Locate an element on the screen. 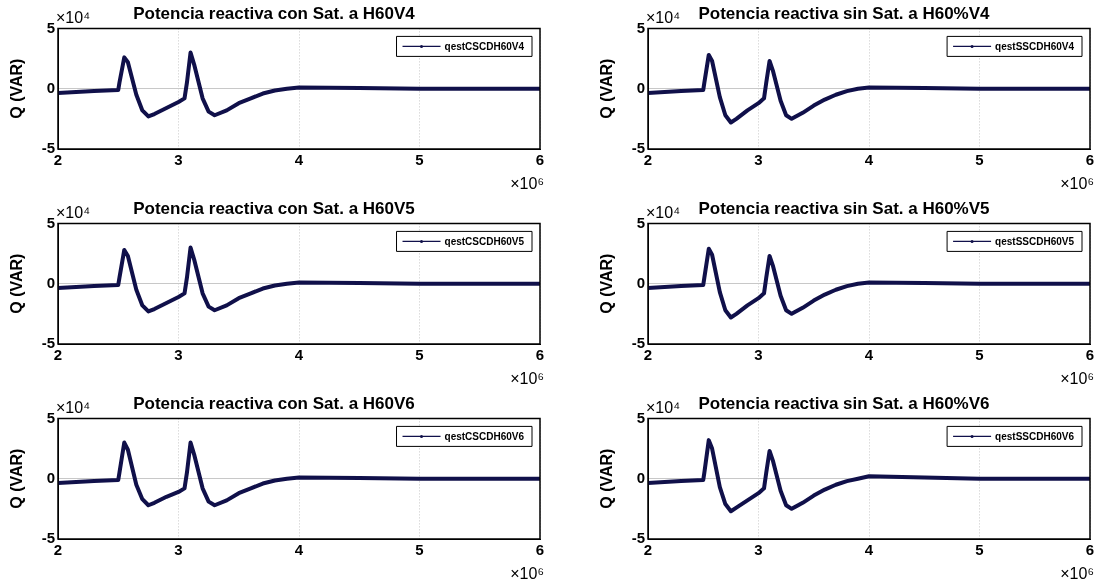 The height and width of the screenshot is (585, 1100). legend-label: qestCSCDH60V6 is located at coordinates (484, 436).